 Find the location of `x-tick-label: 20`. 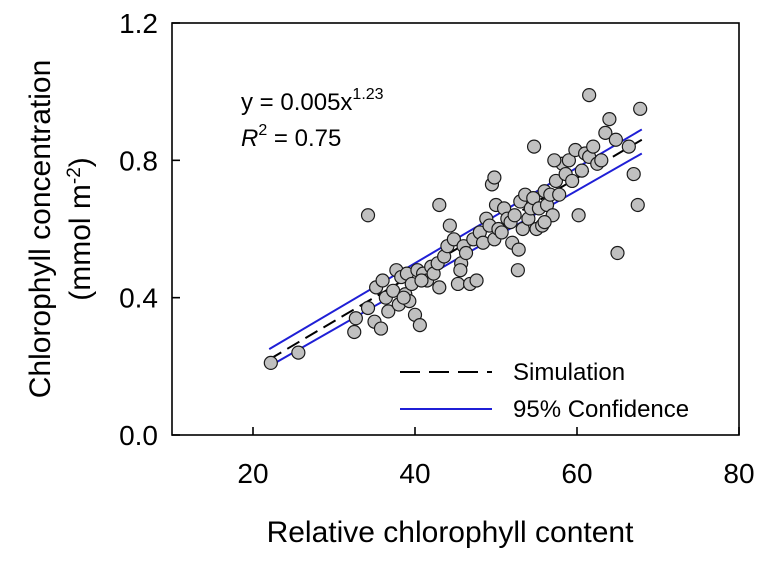

x-tick-label: 20 is located at coordinates (252, 473).